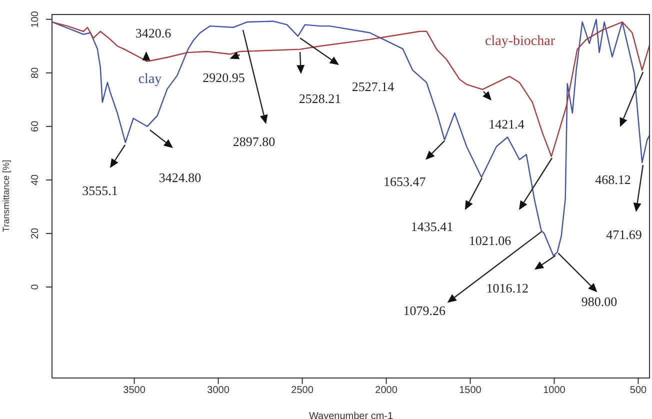 This screenshot has height=419, width=652. I want to click on x-tick-label: 2000, so click(386, 390).